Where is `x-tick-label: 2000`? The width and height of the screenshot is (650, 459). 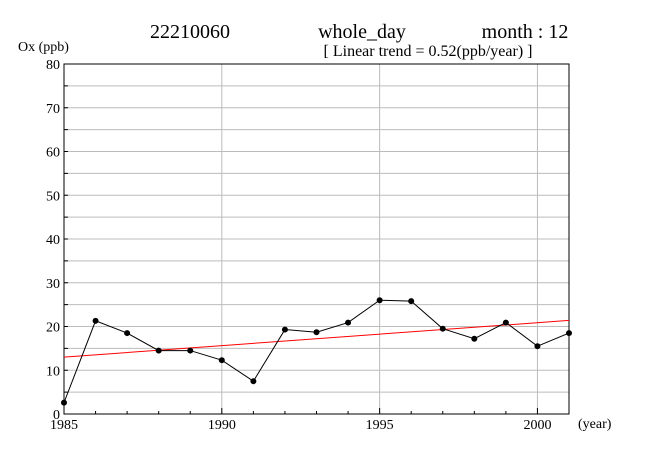
x-tick-label: 2000 is located at coordinates (537, 425).